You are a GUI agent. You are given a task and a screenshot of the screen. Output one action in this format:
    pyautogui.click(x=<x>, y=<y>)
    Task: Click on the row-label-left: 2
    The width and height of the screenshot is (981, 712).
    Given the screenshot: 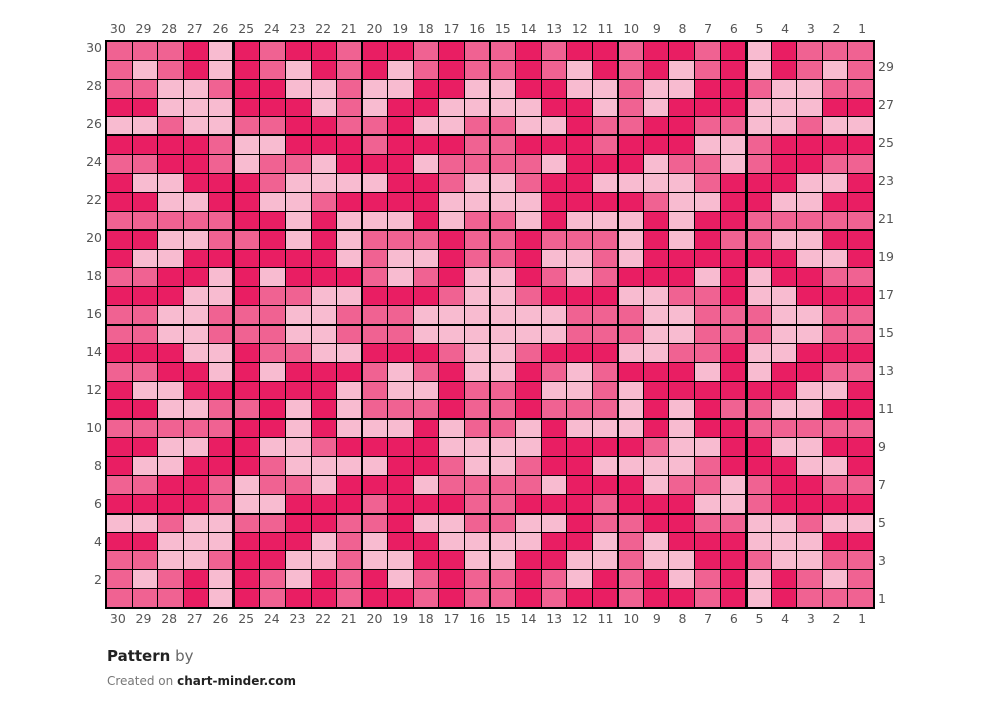 What is the action you would take?
    pyautogui.click(x=98, y=579)
    